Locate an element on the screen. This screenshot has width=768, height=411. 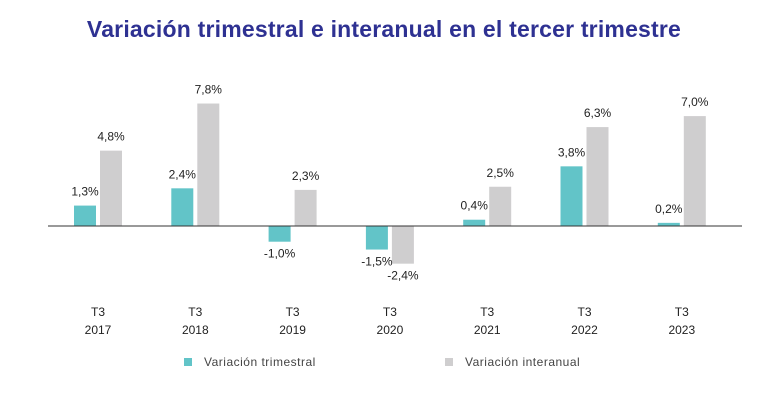
data-label-trimestral-2023: 0,2% is located at coordinates (669, 209).